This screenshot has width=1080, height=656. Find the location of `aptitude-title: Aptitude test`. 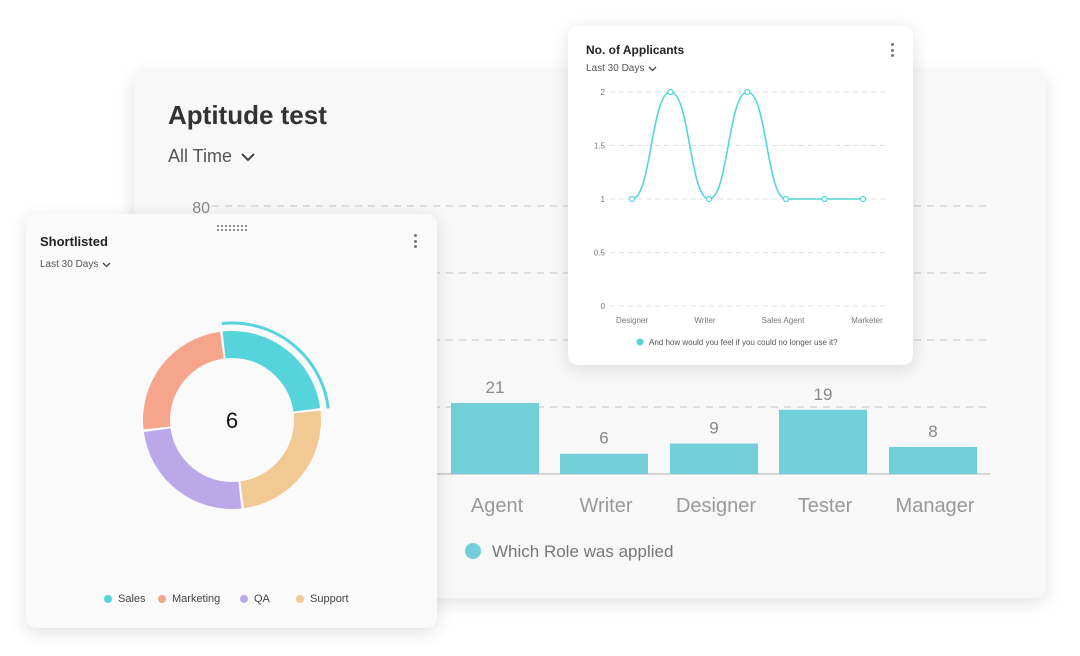

aptitude-title: Aptitude test is located at coordinates (247, 115).